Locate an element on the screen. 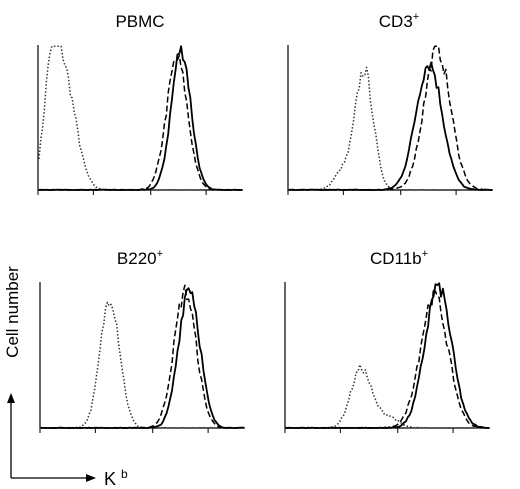 The width and height of the screenshot is (520, 489). panel-title-main: CD11b is located at coordinates (396, 258).